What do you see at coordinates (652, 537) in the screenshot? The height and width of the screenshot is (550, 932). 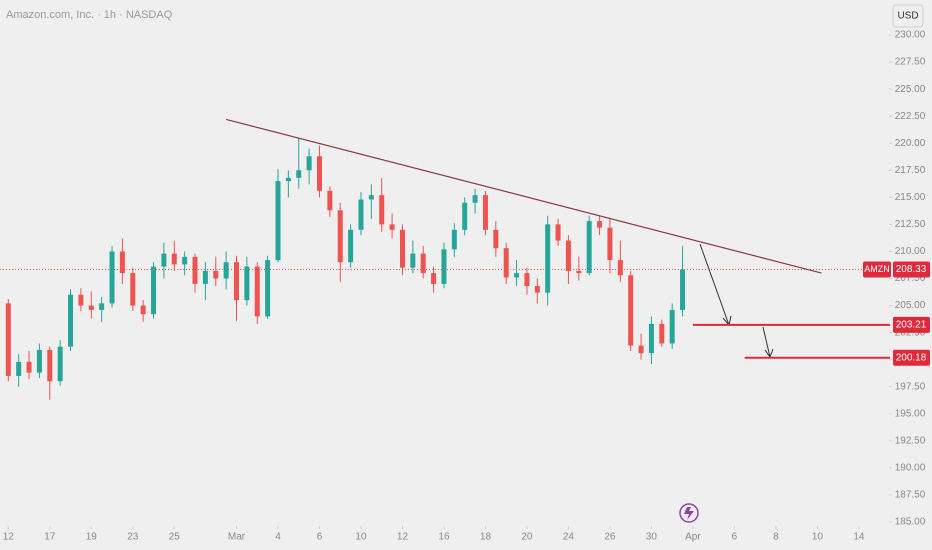 I see `x-tick-label: 30` at bounding box center [652, 537].